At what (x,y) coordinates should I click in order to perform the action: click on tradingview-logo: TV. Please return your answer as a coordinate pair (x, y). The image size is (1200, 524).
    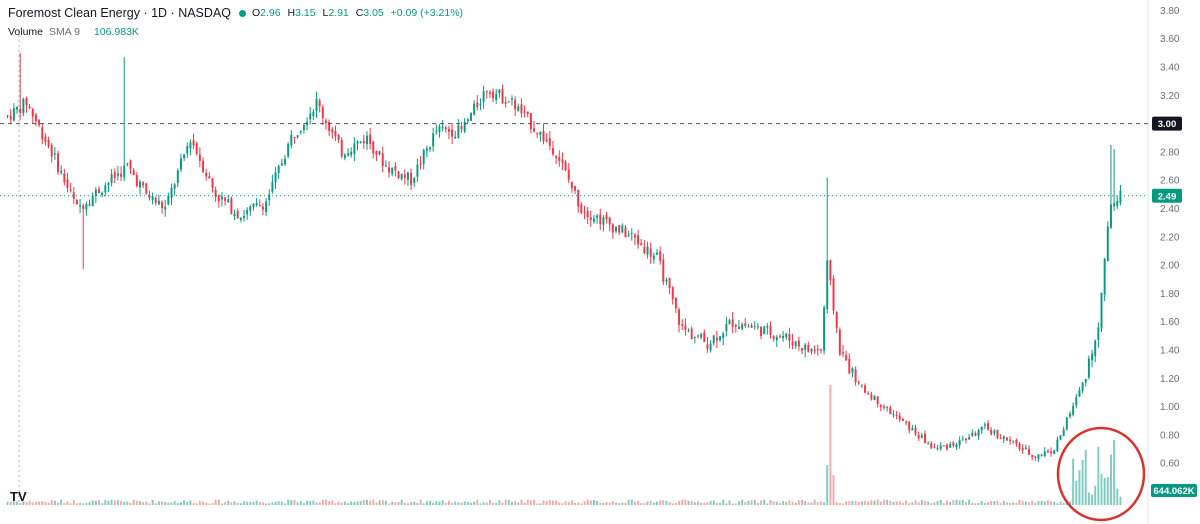
    Looking at the image, I should click on (18, 496).